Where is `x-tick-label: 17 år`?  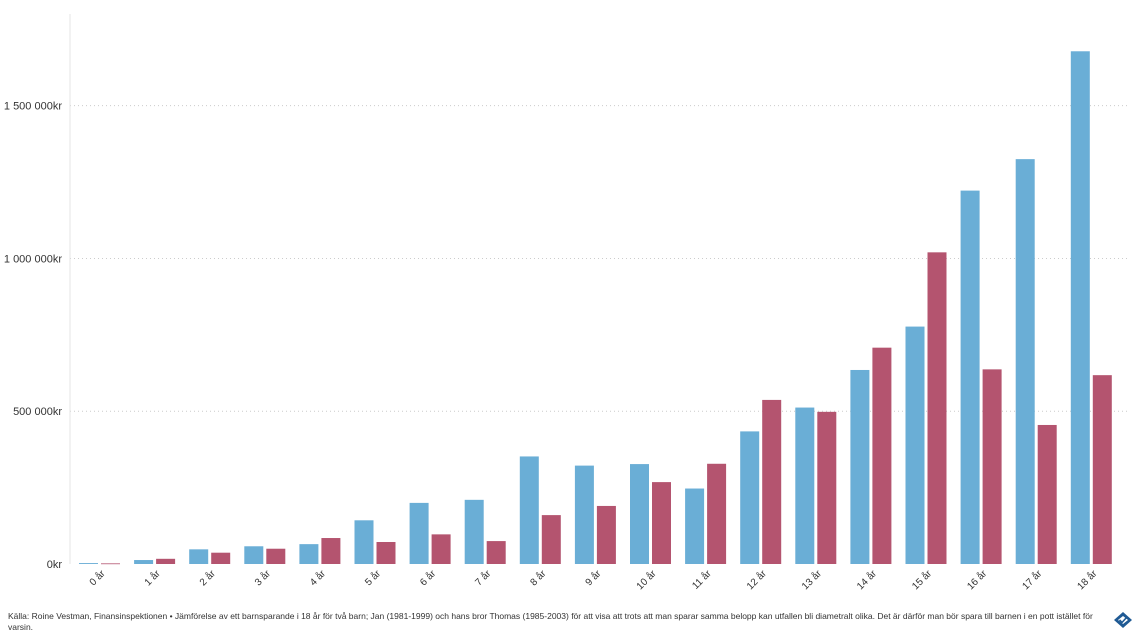
x-tick-label: 17 år is located at coordinates (1032, 579).